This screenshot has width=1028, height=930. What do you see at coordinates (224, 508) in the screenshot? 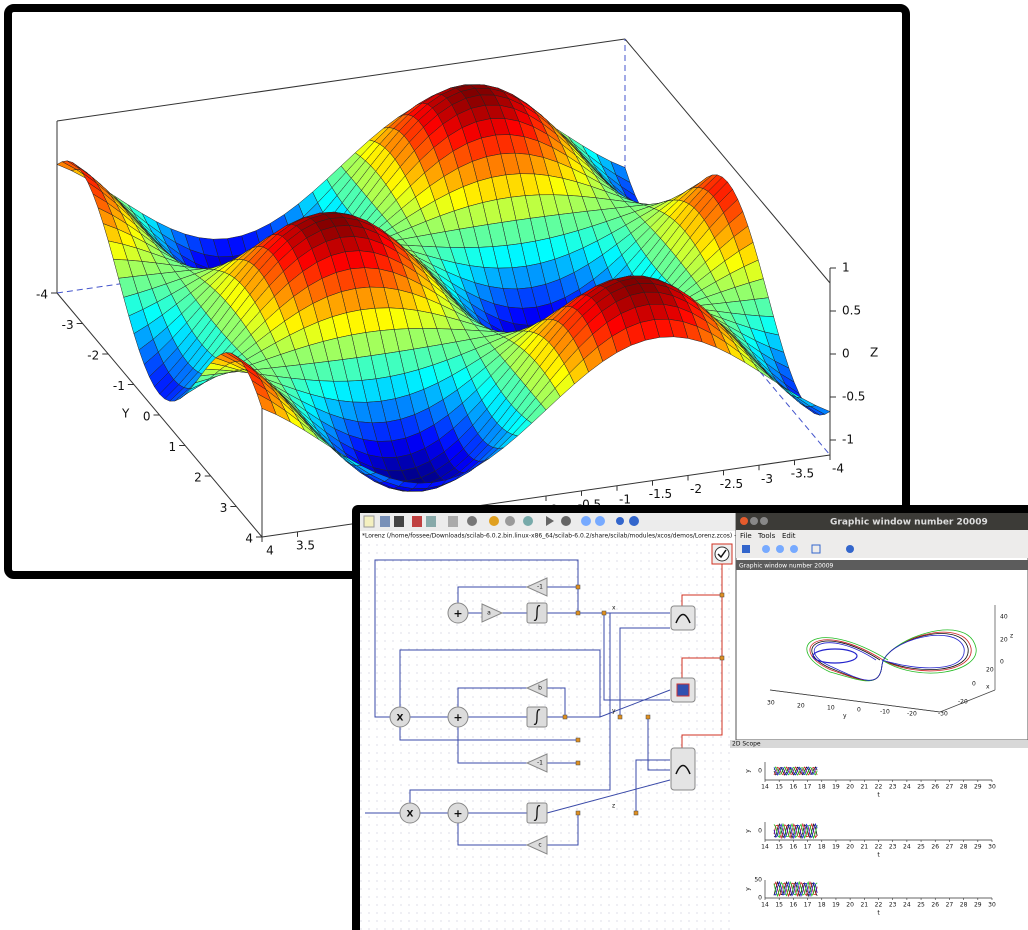
I see `y-tick-label: 3` at bounding box center [224, 508].